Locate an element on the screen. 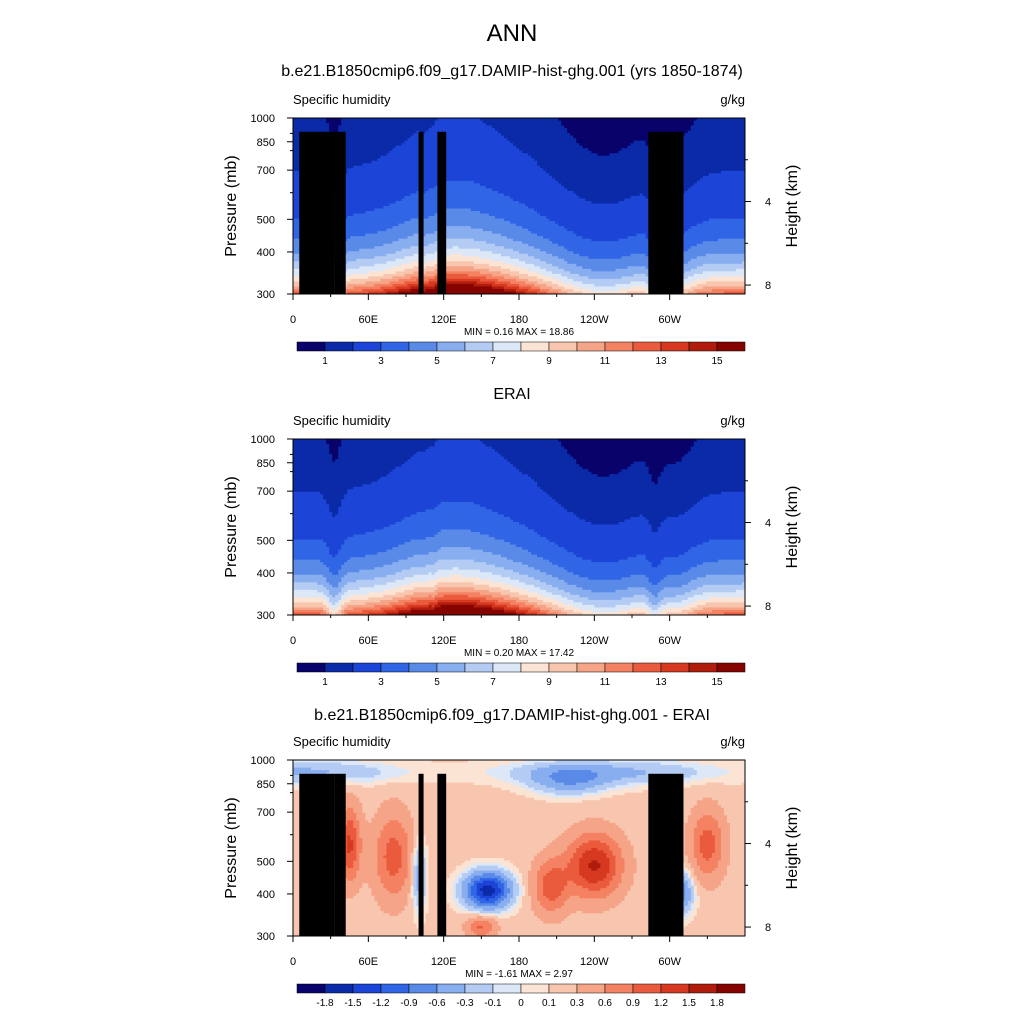 Image resolution: width=1024 pixels, height=1024 pixels. min-max-stats: MIN = -1.61 MAX = 2.97 is located at coordinates (519, 974).